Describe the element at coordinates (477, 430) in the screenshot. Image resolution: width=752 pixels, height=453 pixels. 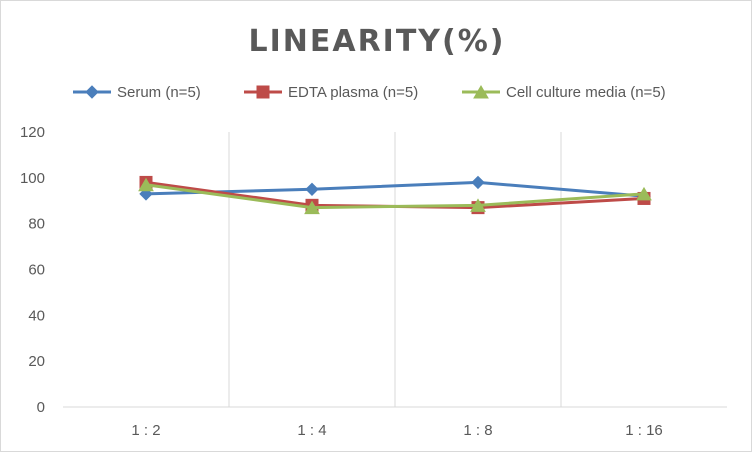
I see `x-tick-label: 1 : 8` at that location.